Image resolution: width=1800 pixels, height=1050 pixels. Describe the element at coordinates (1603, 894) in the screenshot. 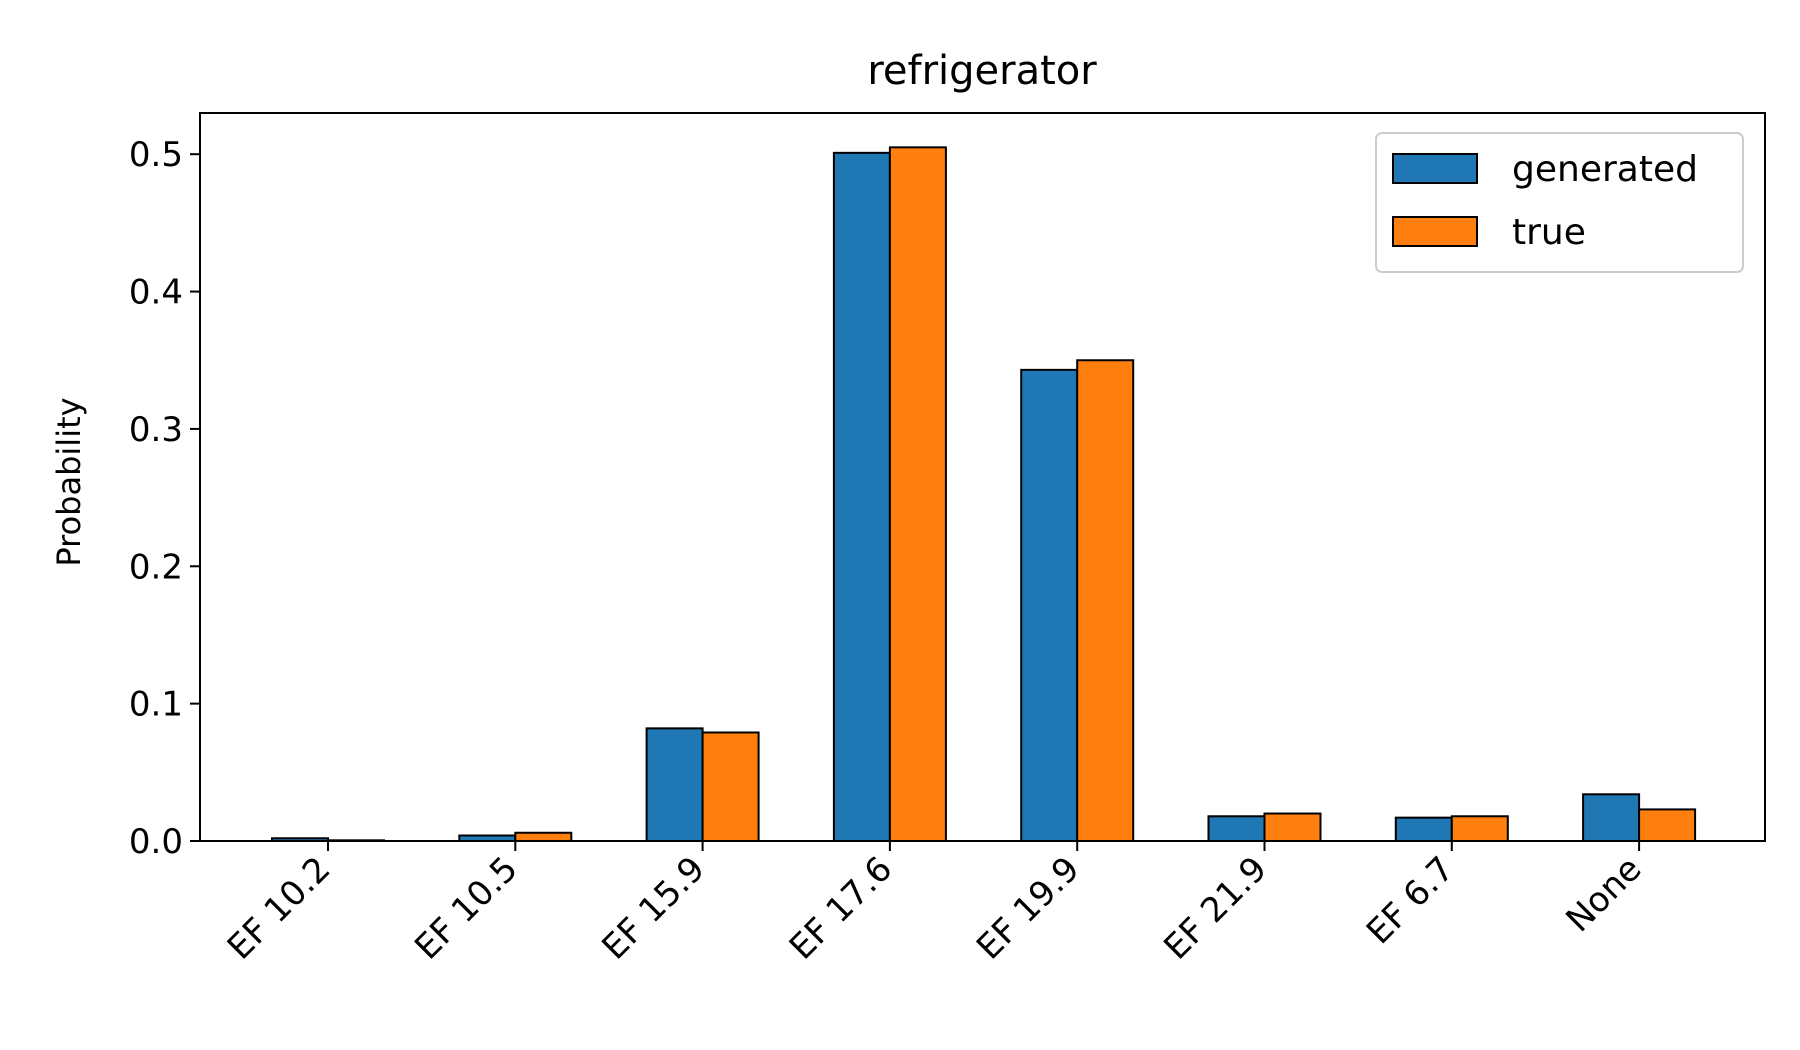

I see `x-tick-label: None` at that location.